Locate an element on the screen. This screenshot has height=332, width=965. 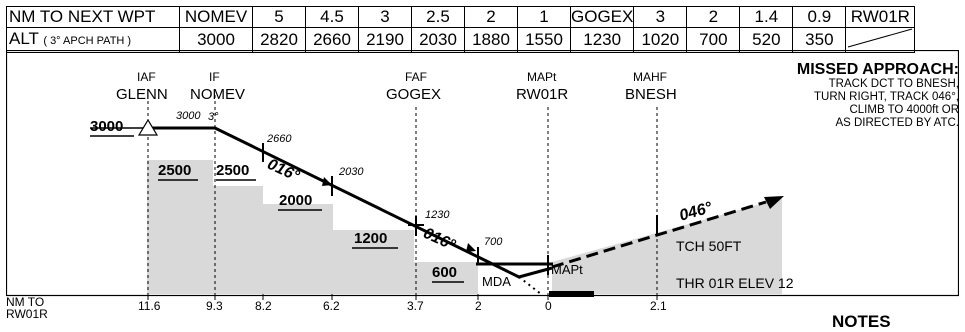
runway-bar is located at coordinates (571, 294).